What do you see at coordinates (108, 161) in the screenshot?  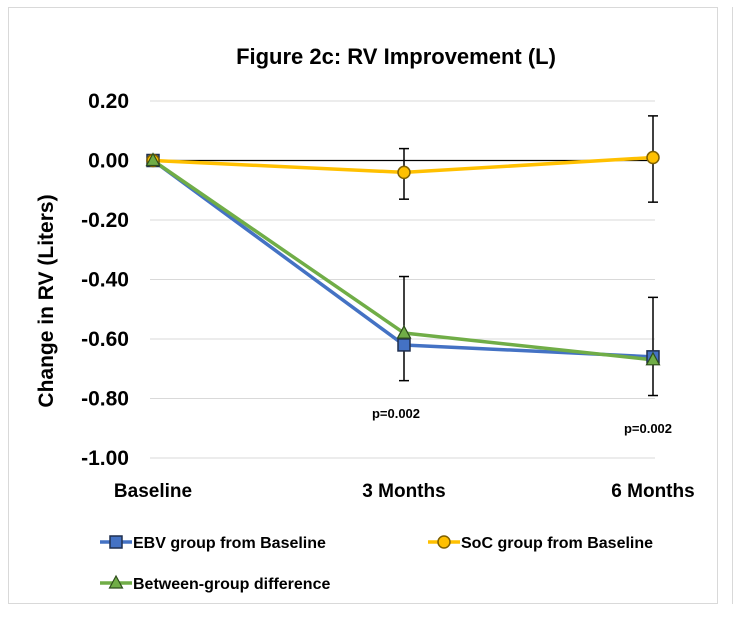 I see `y-tick-label: 0.00` at bounding box center [108, 161].